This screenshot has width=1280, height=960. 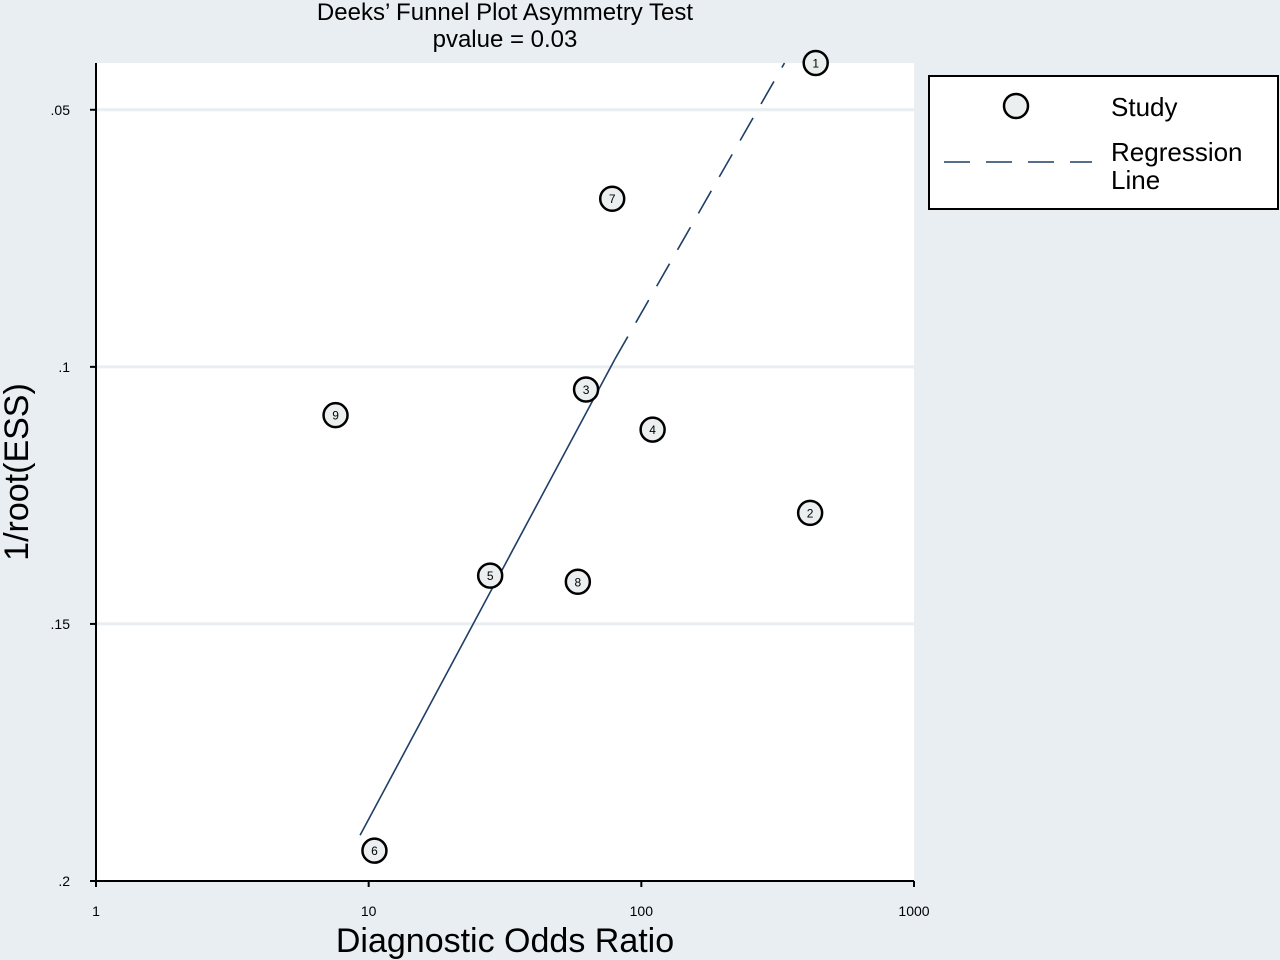 I want to click on regression-line, so click(x=487, y=597).